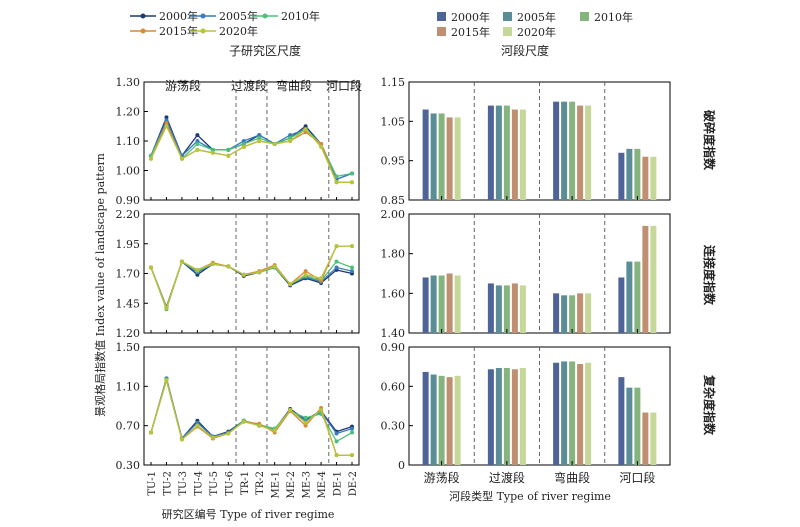  Describe the element at coordinates (128, 214) in the screenshot. I see `y-tick-label: 2.20` at that location.